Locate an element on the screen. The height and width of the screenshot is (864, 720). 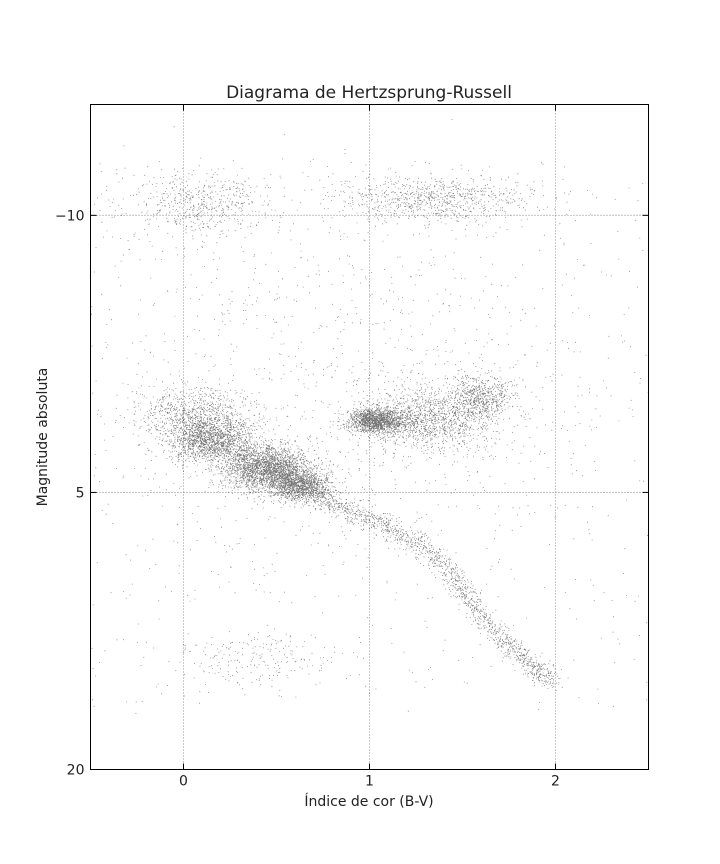
x-axis-title: Índice de cor (B-V) is located at coordinates (368, 801).